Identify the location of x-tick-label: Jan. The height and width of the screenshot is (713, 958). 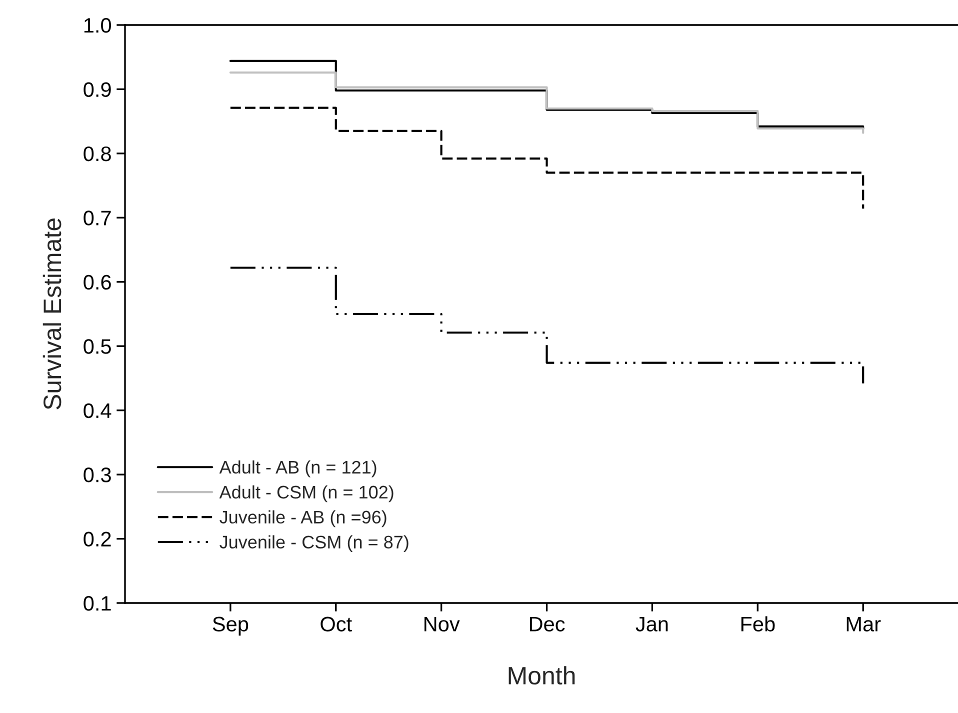
(652, 624).